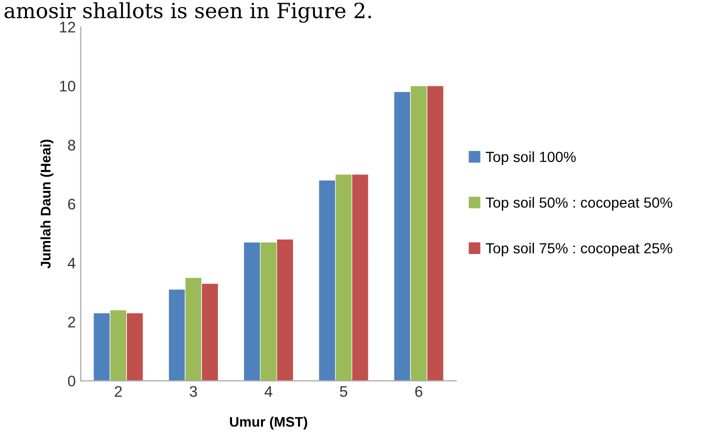 The height and width of the screenshot is (448, 702). Describe the element at coordinates (72, 381) in the screenshot. I see `y-tick-label: 0` at that location.